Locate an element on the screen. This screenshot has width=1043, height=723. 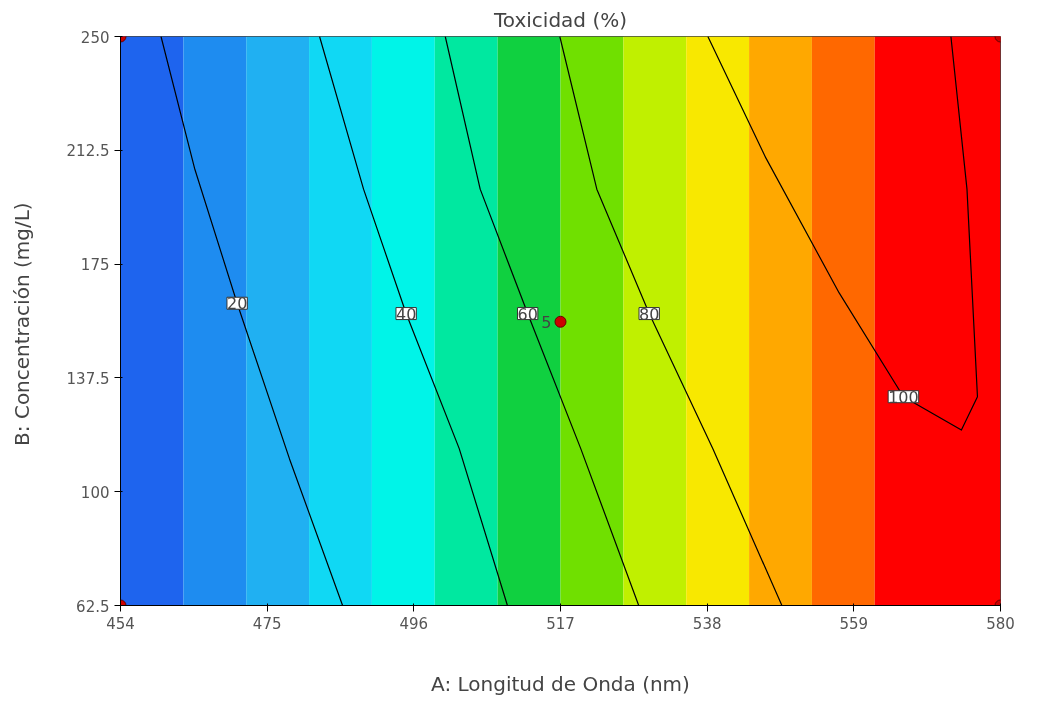
x-axis-title: A: Longitud de Onda (nm) is located at coordinates (560, 683).